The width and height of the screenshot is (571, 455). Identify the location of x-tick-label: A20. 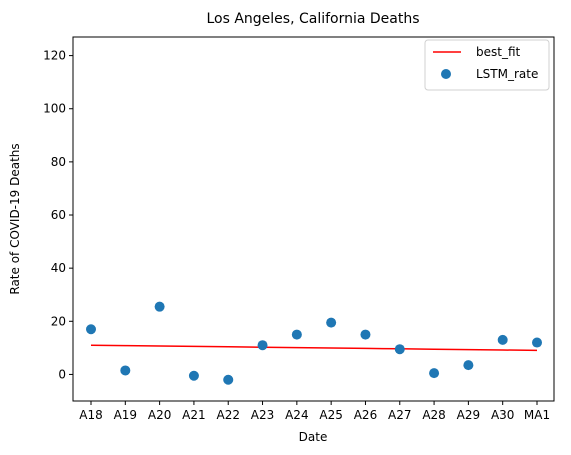
(159, 415).